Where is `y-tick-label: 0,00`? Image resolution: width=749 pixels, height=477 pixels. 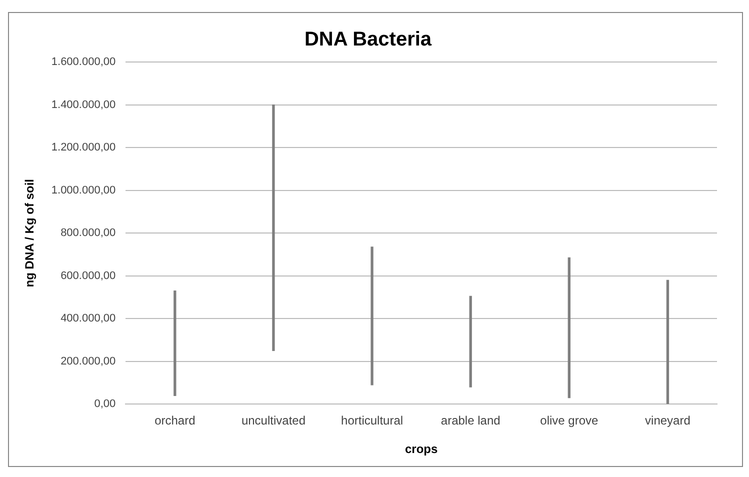 y-tick-label: 0,00 is located at coordinates (105, 404).